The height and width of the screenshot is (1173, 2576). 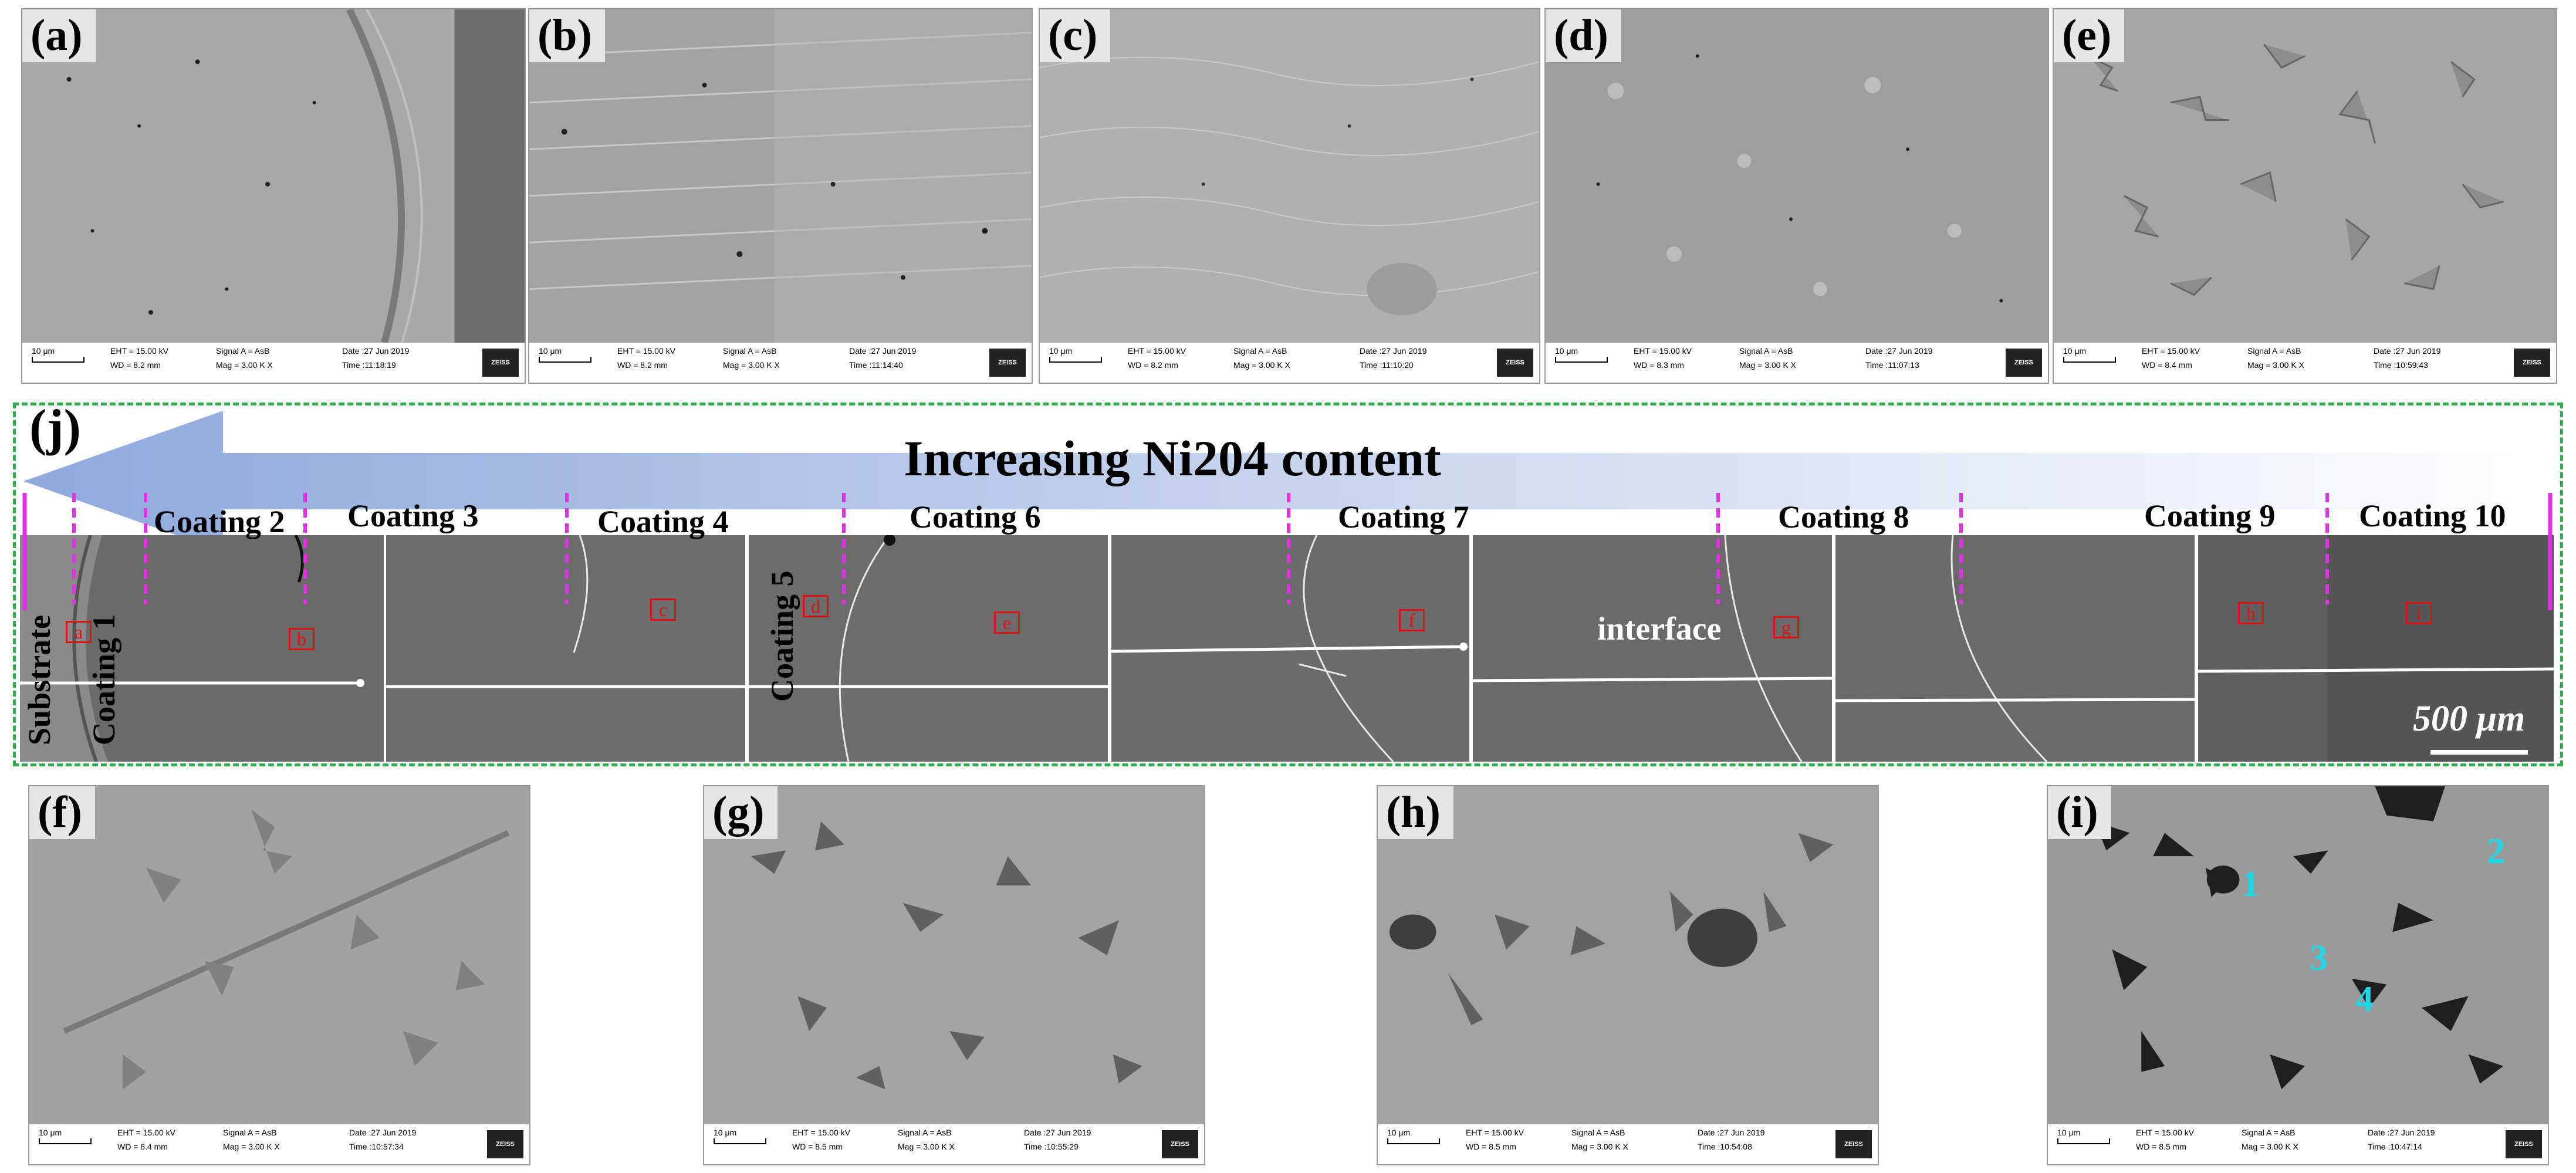 I want to click on panel-label: (b), so click(x=567, y=35).